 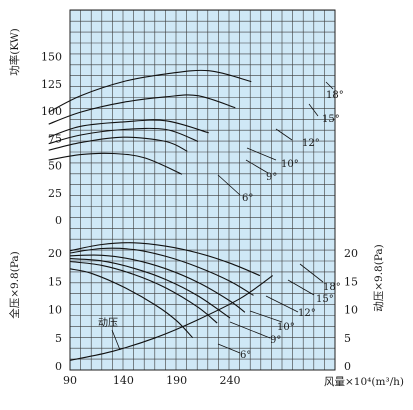 What do you see at coordinates (51, 84) in the screenshot?
I see `power-y-tick-label: 125` at bounding box center [51, 84].